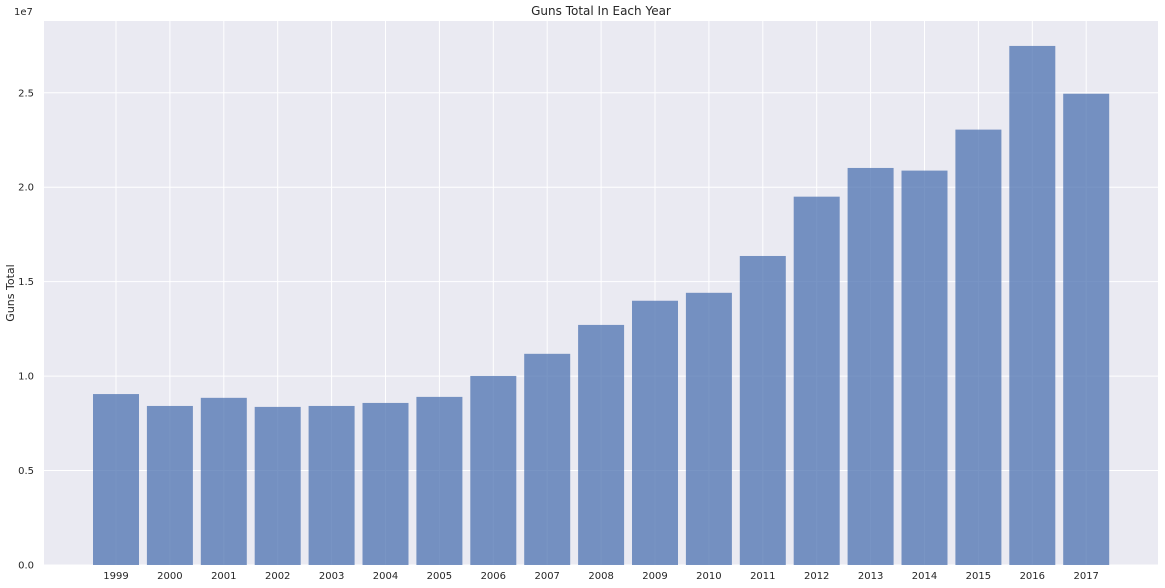 The image size is (1165, 588). What do you see at coordinates (978, 347) in the screenshot?
I see `bar-2015` at bounding box center [978, 347].